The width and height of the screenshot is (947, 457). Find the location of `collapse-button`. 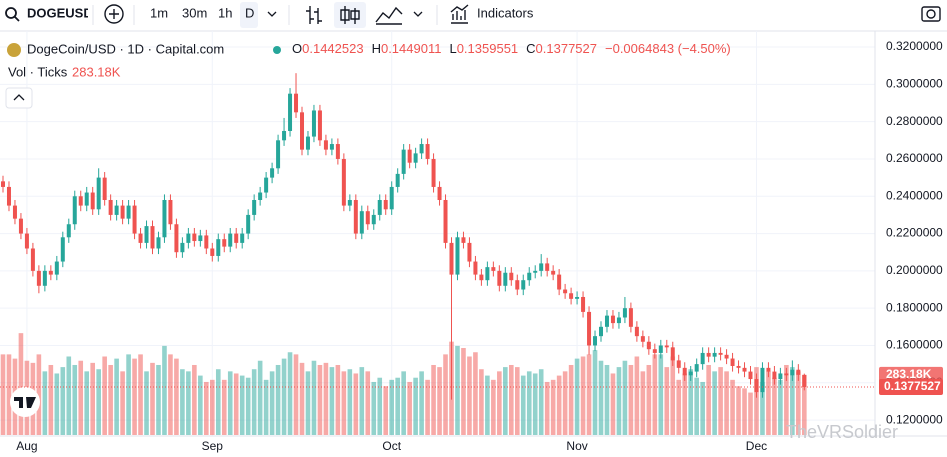

collapse-button is located at coordinates (19, 98).